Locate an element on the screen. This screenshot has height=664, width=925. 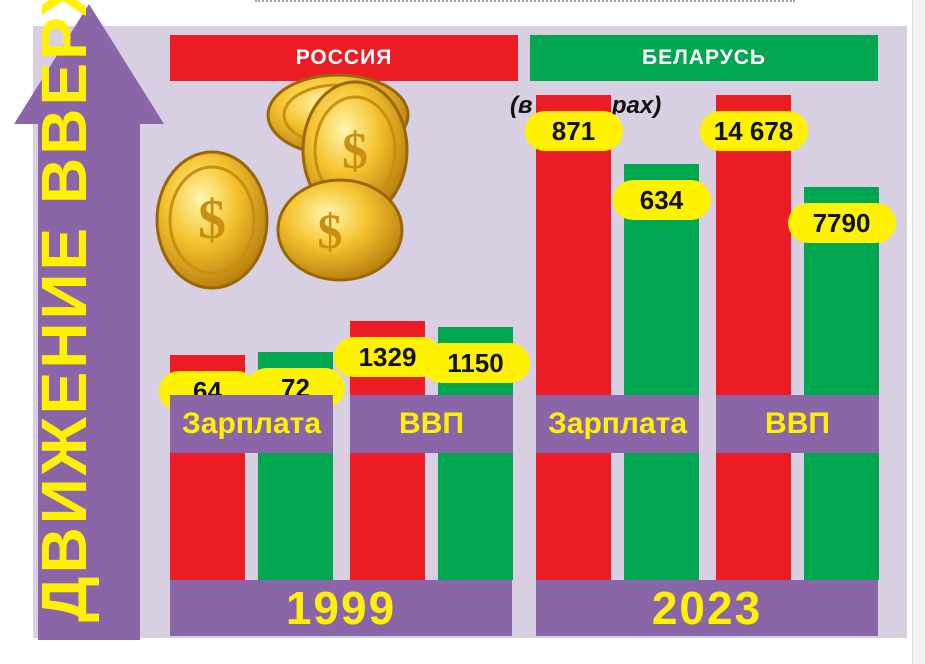
value-label: 14 678 is located at coordinates (753, 131).